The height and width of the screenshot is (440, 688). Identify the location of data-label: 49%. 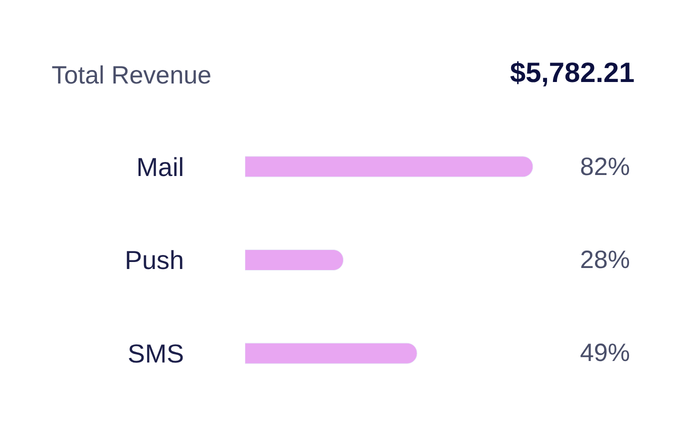
(605, 353).